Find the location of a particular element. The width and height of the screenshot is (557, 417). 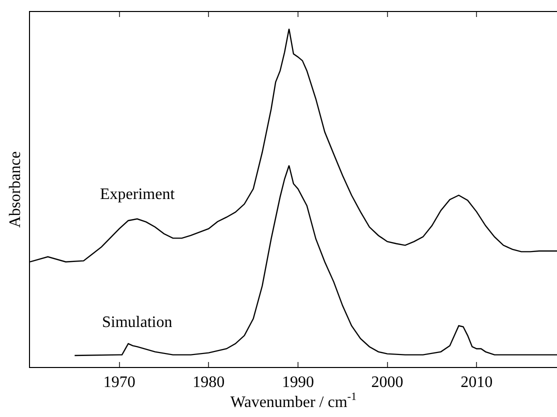

x-tick-label: 1970 is located at coordinates (119, 383).